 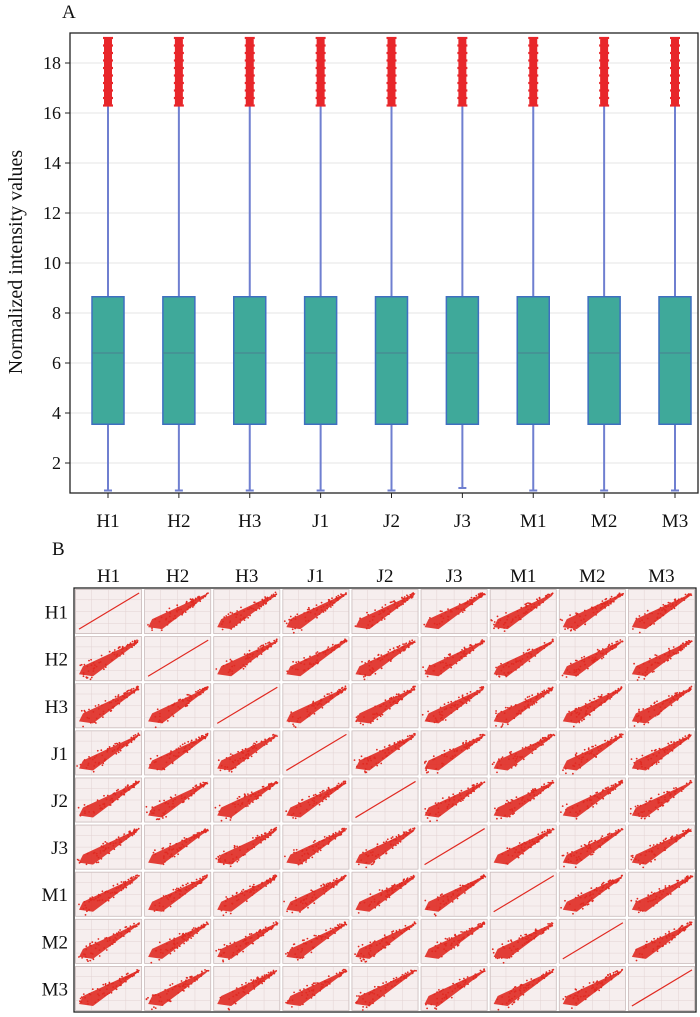 What do you see at coordinates (454, 893) in the screenshot?
I see `scatter-density` at bounding box center [454, 893].